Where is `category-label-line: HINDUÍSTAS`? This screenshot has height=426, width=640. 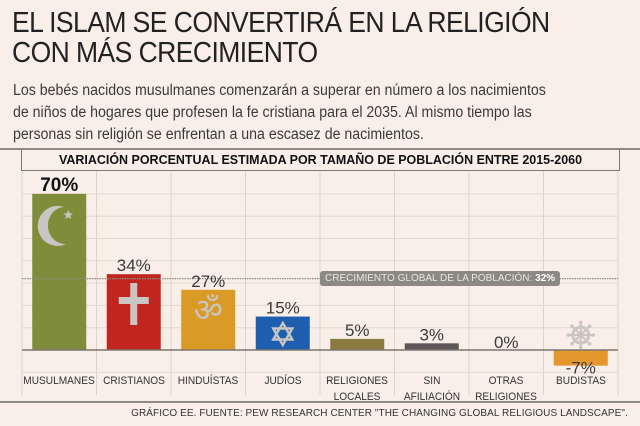 category-label-line: HINDUÍSTAS is located at coordinates (208, 381).